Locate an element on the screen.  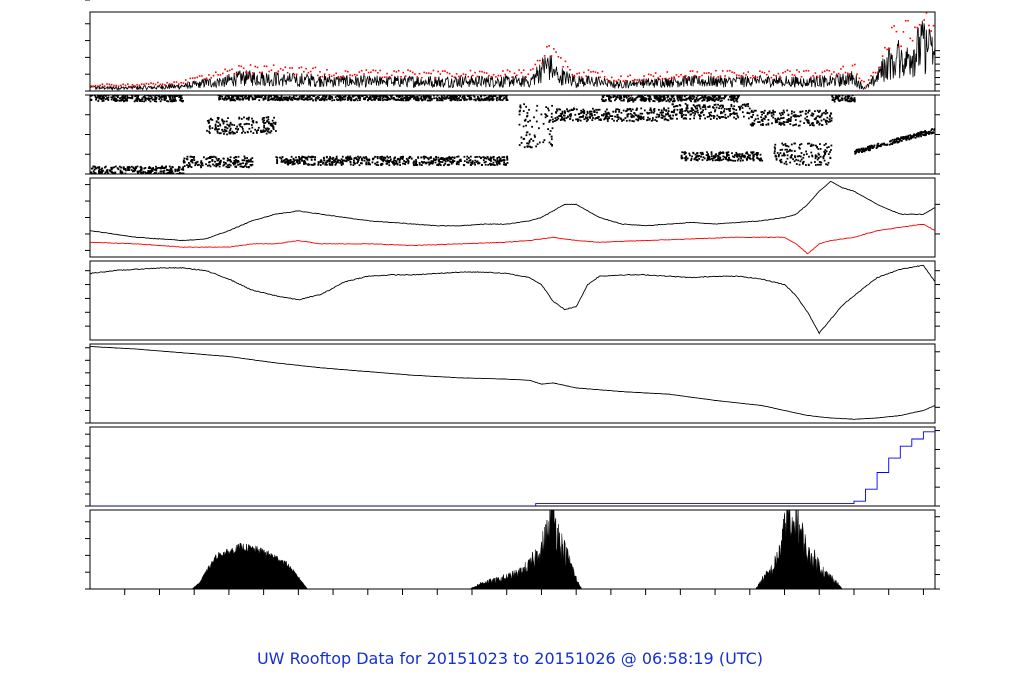
radiation-area-day2 is located at coordinates (526, 549).